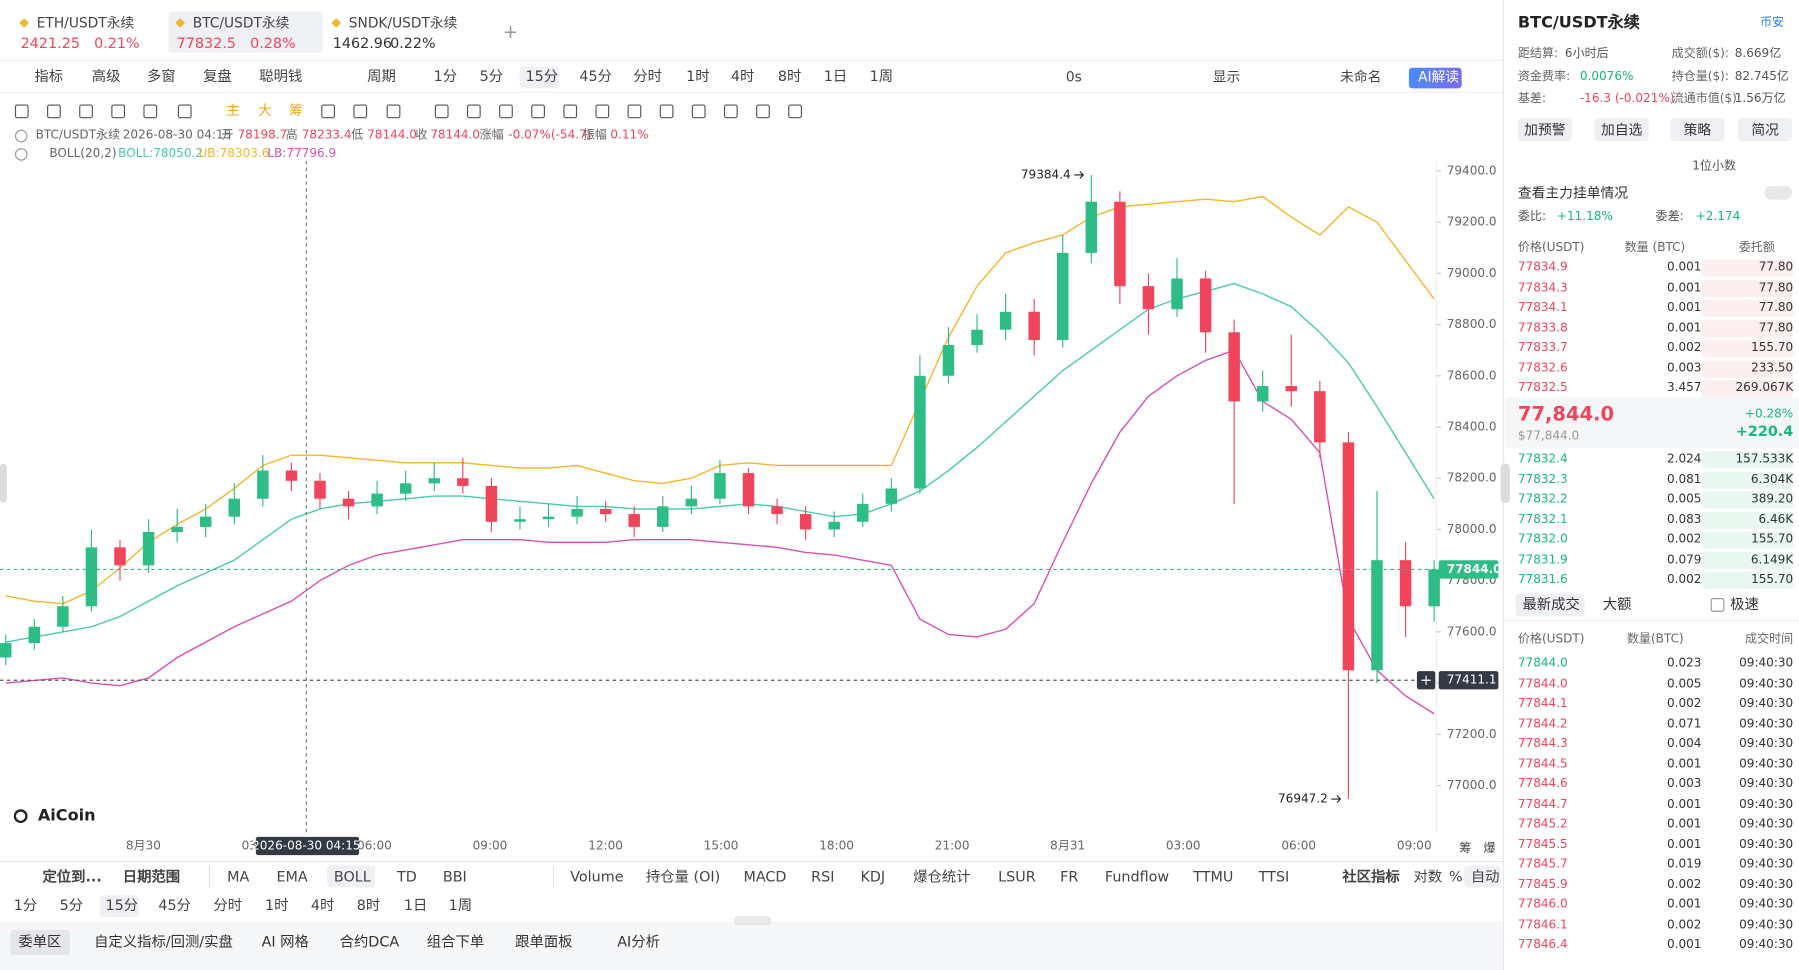 The image size is (1799, 970). Describe the element at coordinates (1542, 327) in the screenshot. I see `book-price: 77833.8` at that location.